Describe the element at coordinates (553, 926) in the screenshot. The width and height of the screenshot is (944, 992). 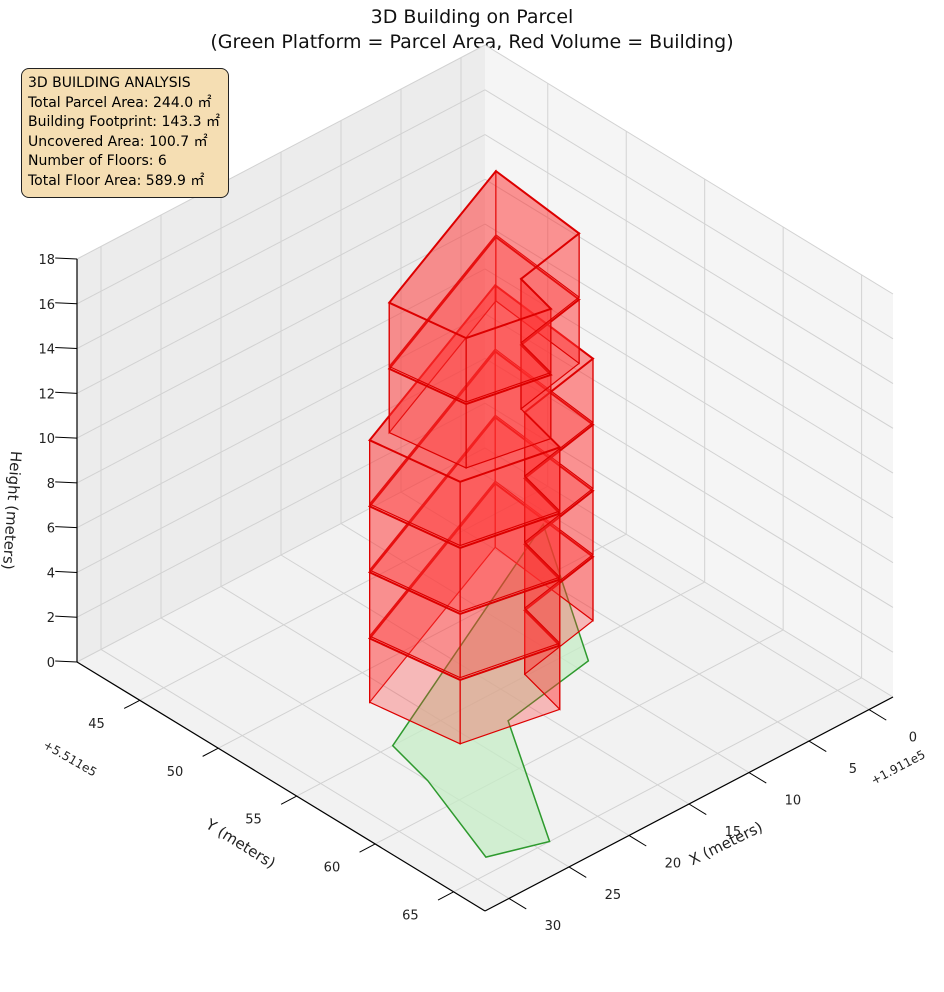
I see `x-tick-label: 30` at that location.